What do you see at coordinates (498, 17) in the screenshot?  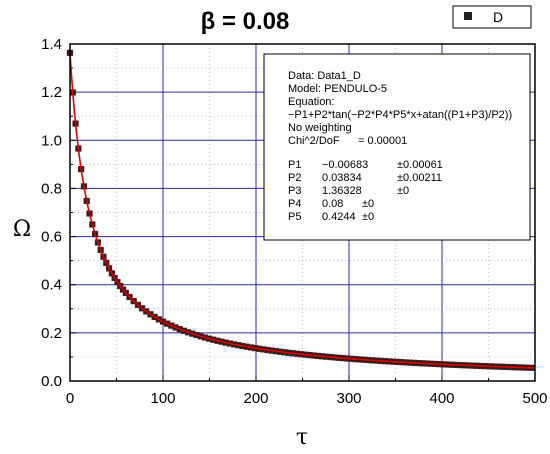 I see `legend-entry-d: D` at bounding box center [498, 17].